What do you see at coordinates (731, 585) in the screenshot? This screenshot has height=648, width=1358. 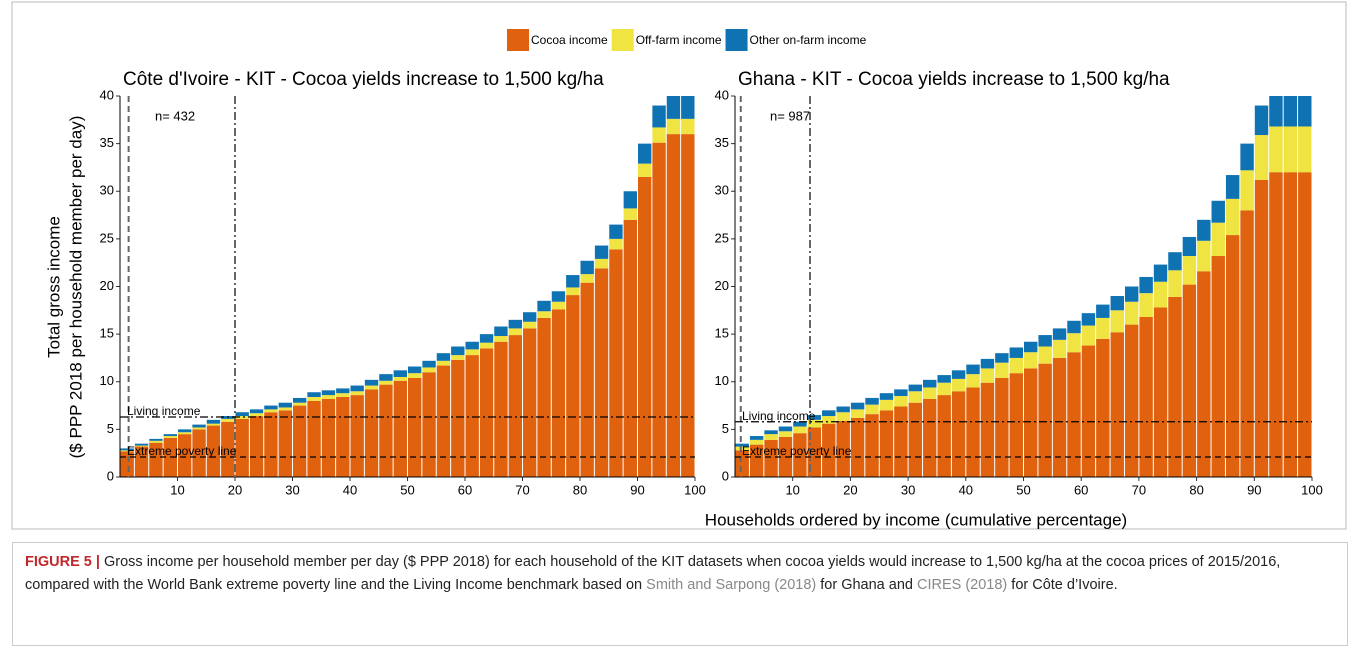 I see `caption-reference: Smith and Sarpong (2018)` at bounding box center [731, 585].